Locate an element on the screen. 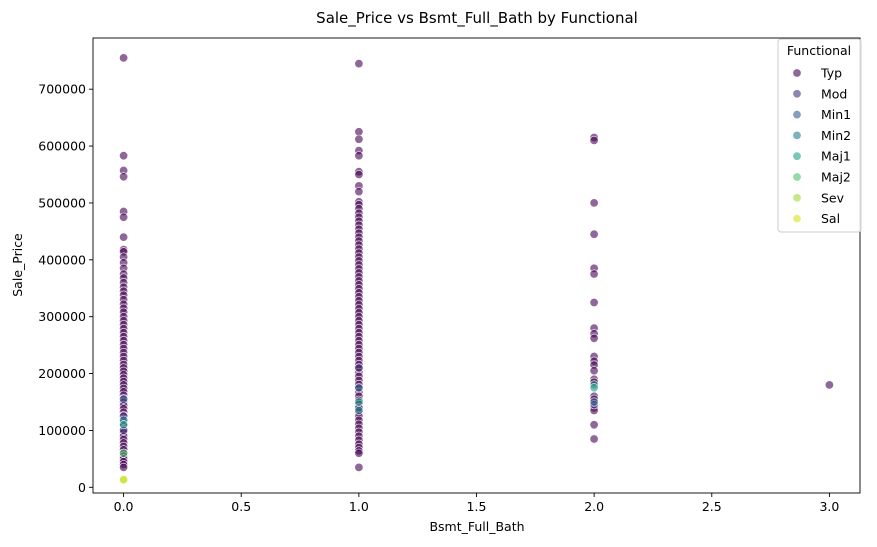  y-tick-label: 500000 is located at coordinates (62, 202).